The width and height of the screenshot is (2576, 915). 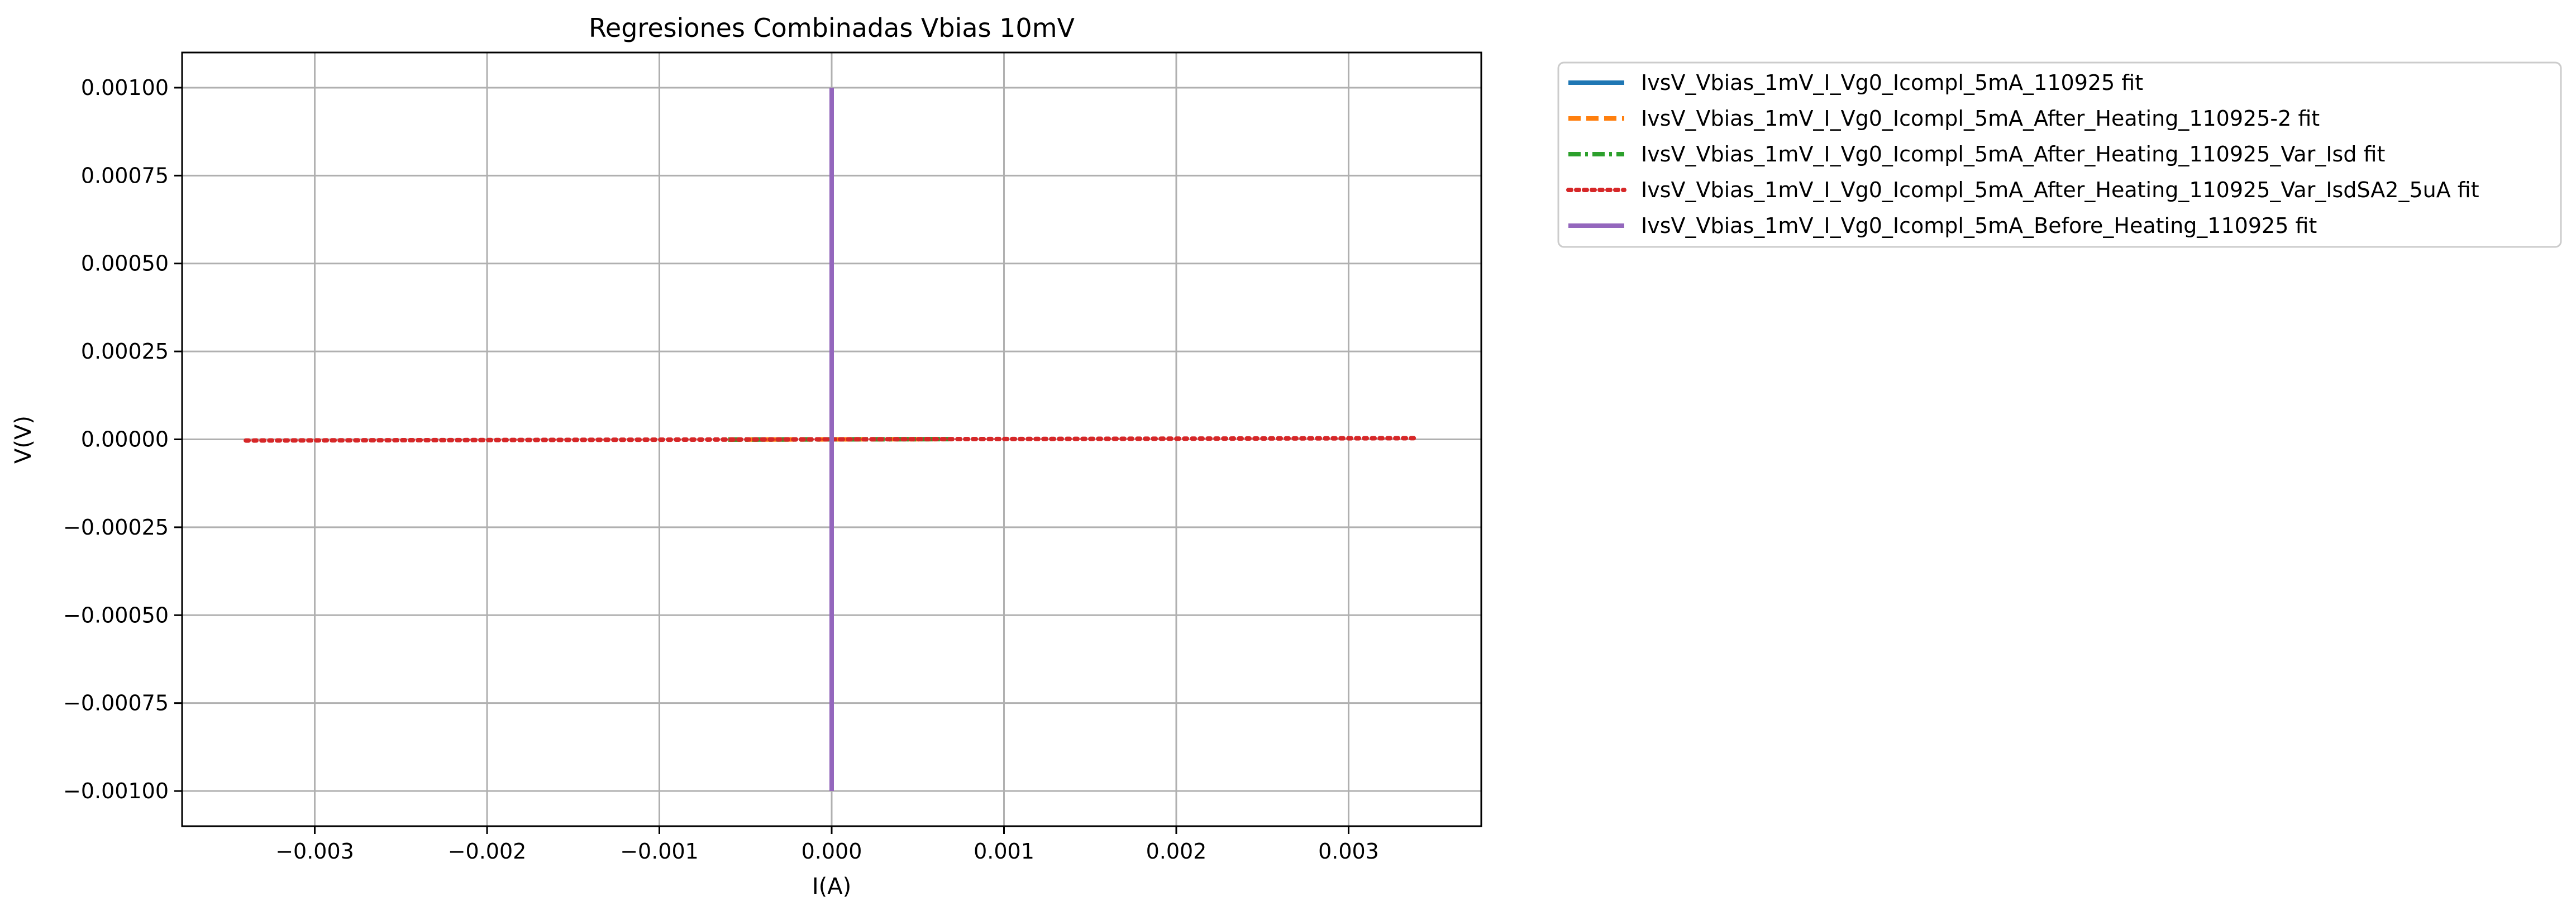 I want to click on y-tick-label: 0.00075, so click(x=125, y=175).